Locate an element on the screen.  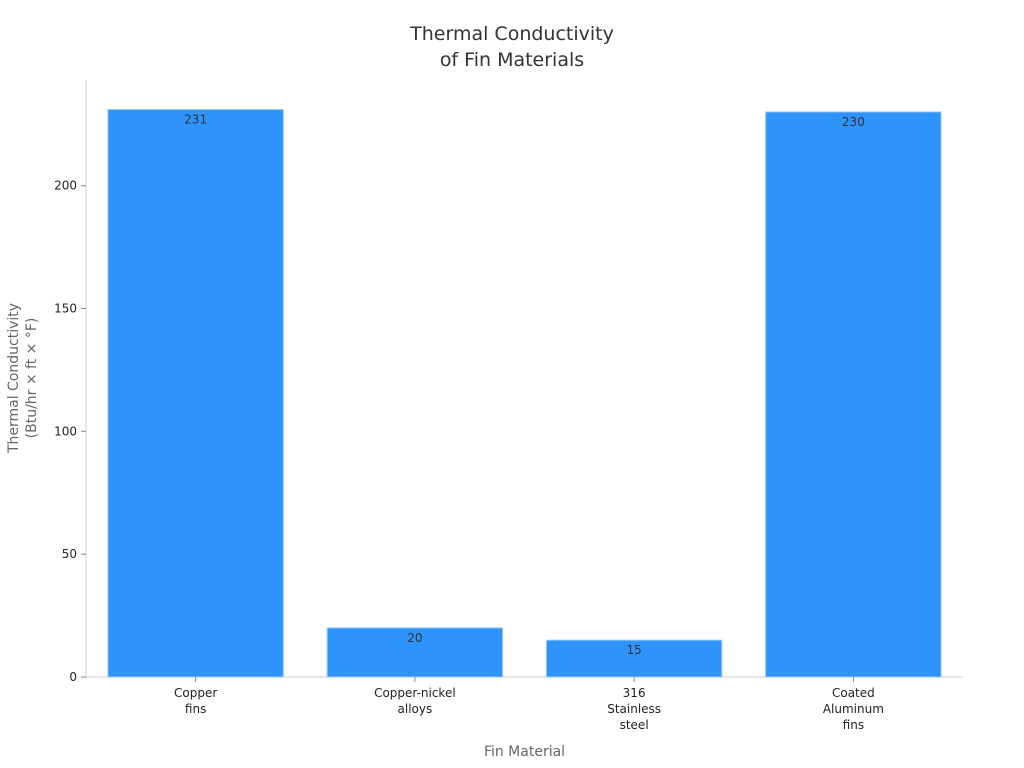
x-tick-label: 316 Stainless steel is located at coordinates (634, 709).